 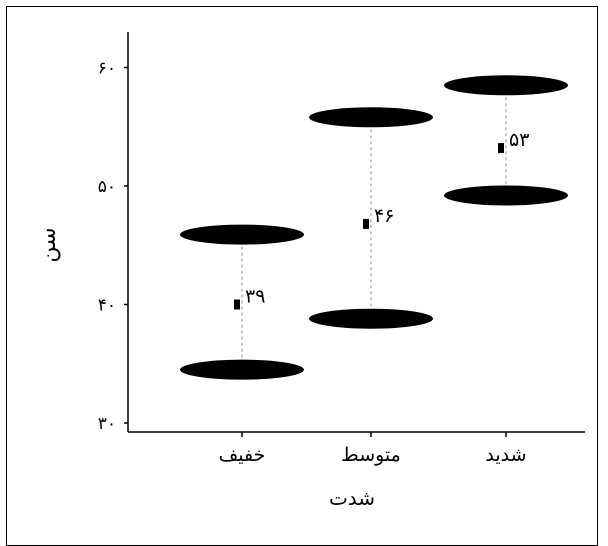 What do you see at coordinates (371, 455) in the screenshot?
I see `x-tick-label: متوسط` at bounding box center [371, 455].